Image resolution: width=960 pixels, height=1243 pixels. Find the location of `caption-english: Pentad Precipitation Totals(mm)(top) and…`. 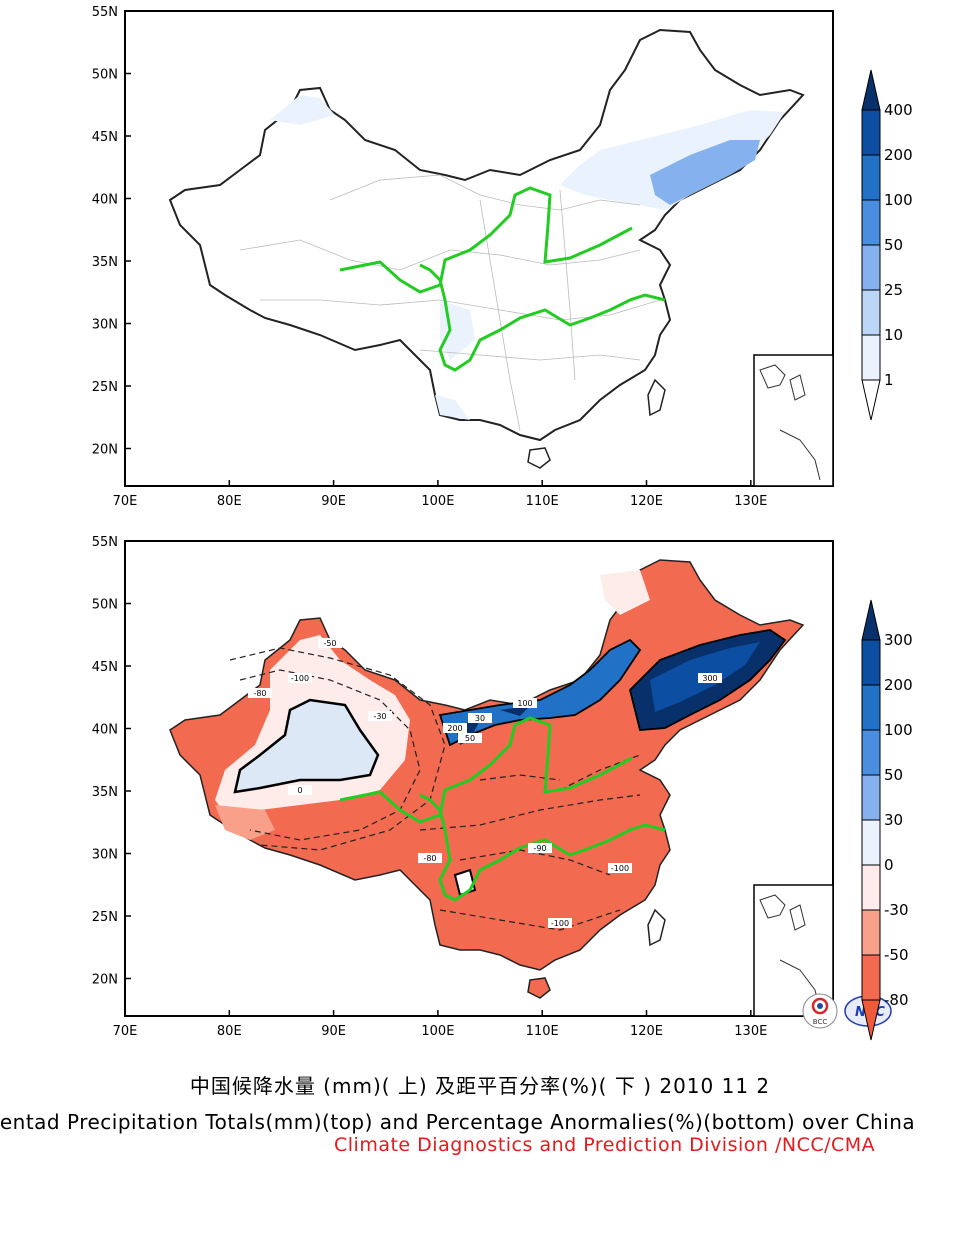

caption-english: Pentad Precipitation Totals(mm)(top) and… is located at coordinates (458, 1122).